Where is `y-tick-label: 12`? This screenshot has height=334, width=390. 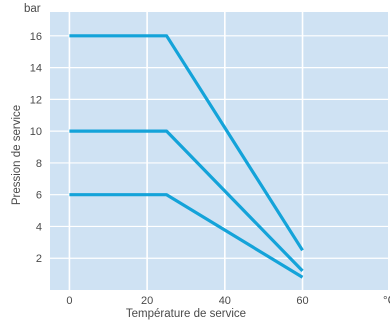
y-tick-label: 12 is located at coordinates (36, 100).